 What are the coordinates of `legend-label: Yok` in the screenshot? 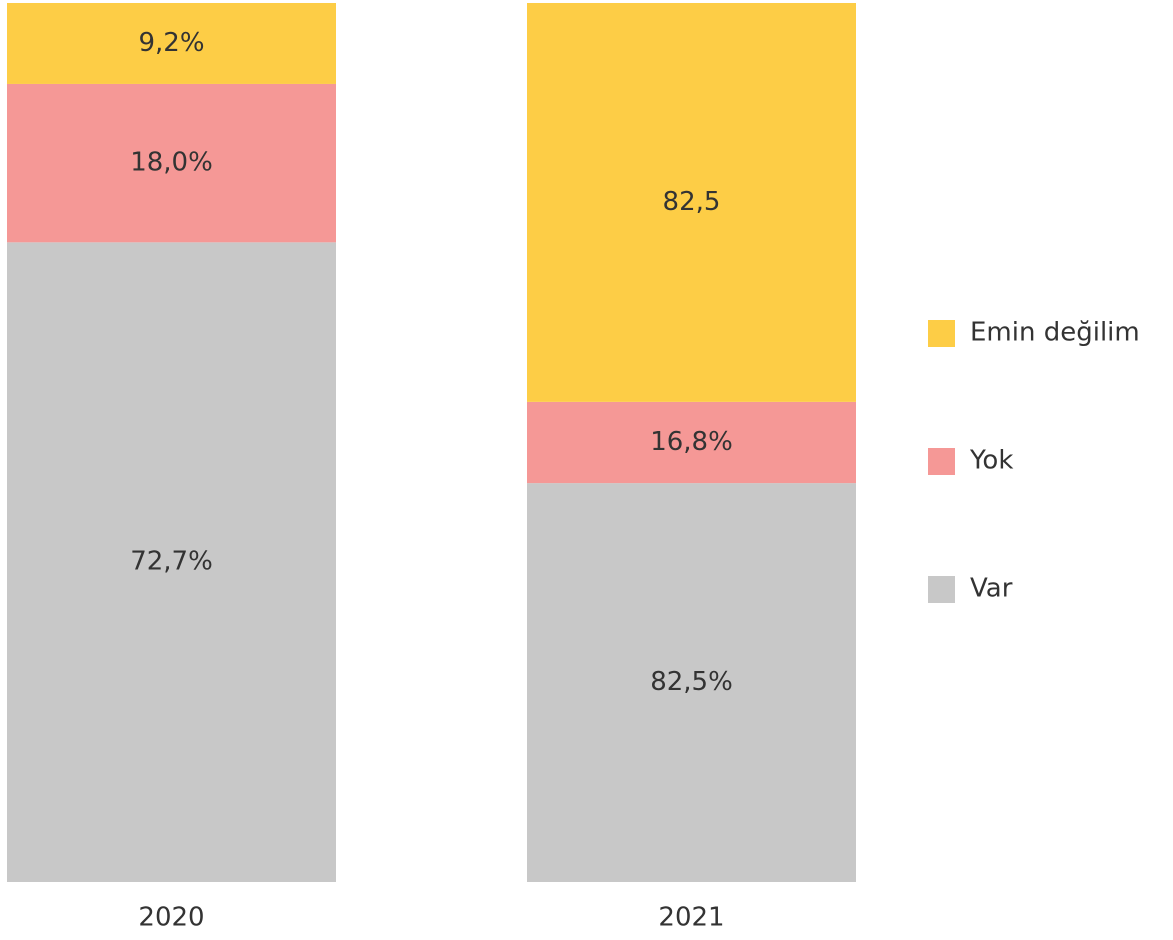 It's located at (991, 461).